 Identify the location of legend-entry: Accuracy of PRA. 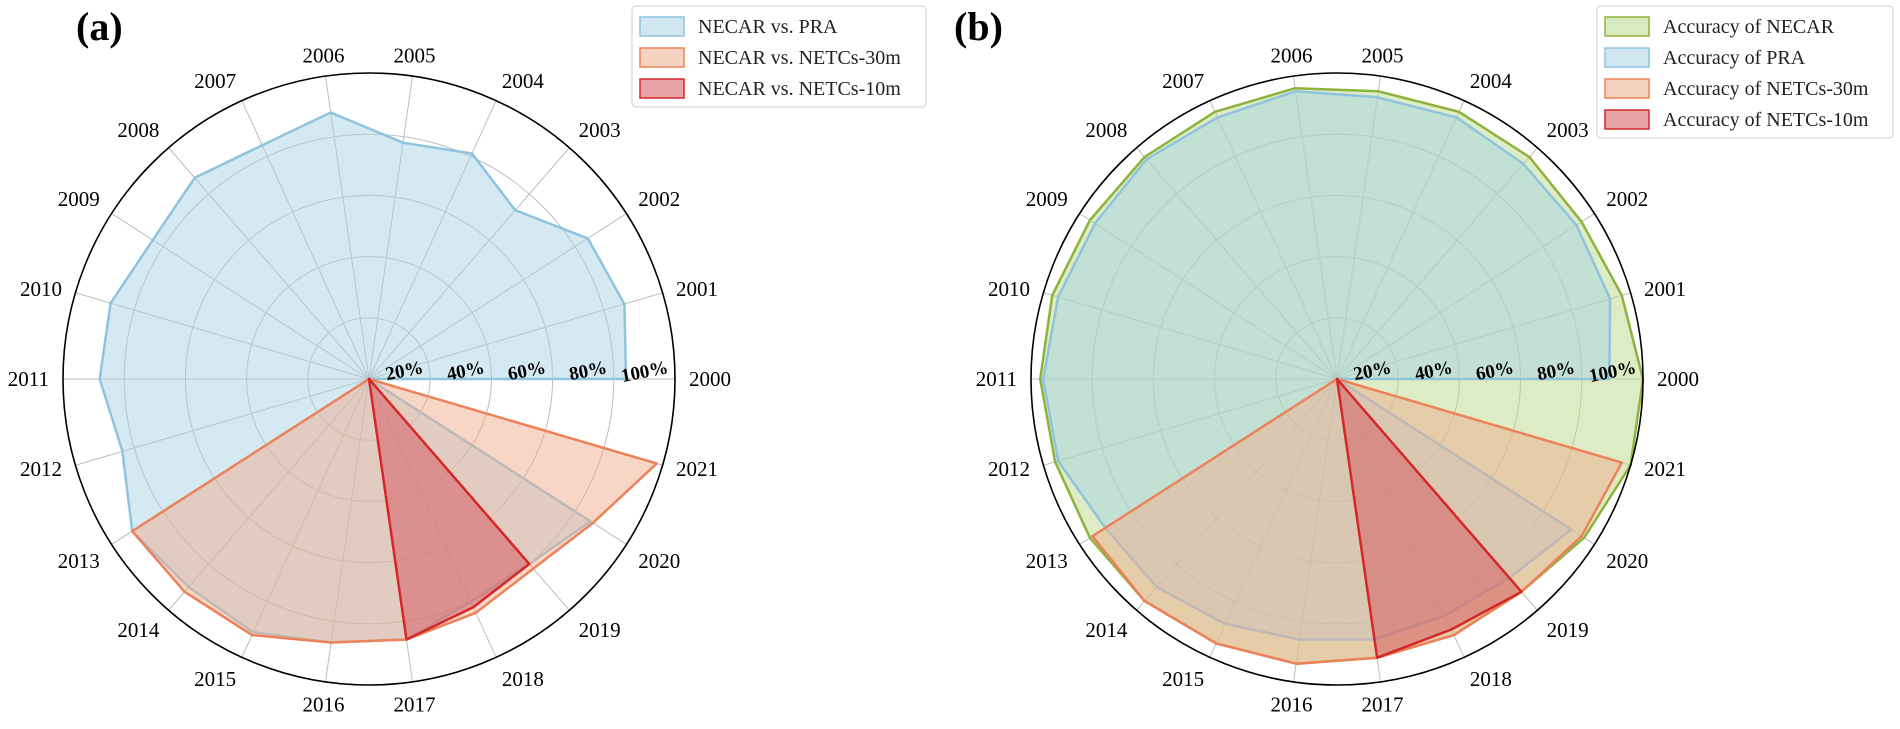
(1734, 58).